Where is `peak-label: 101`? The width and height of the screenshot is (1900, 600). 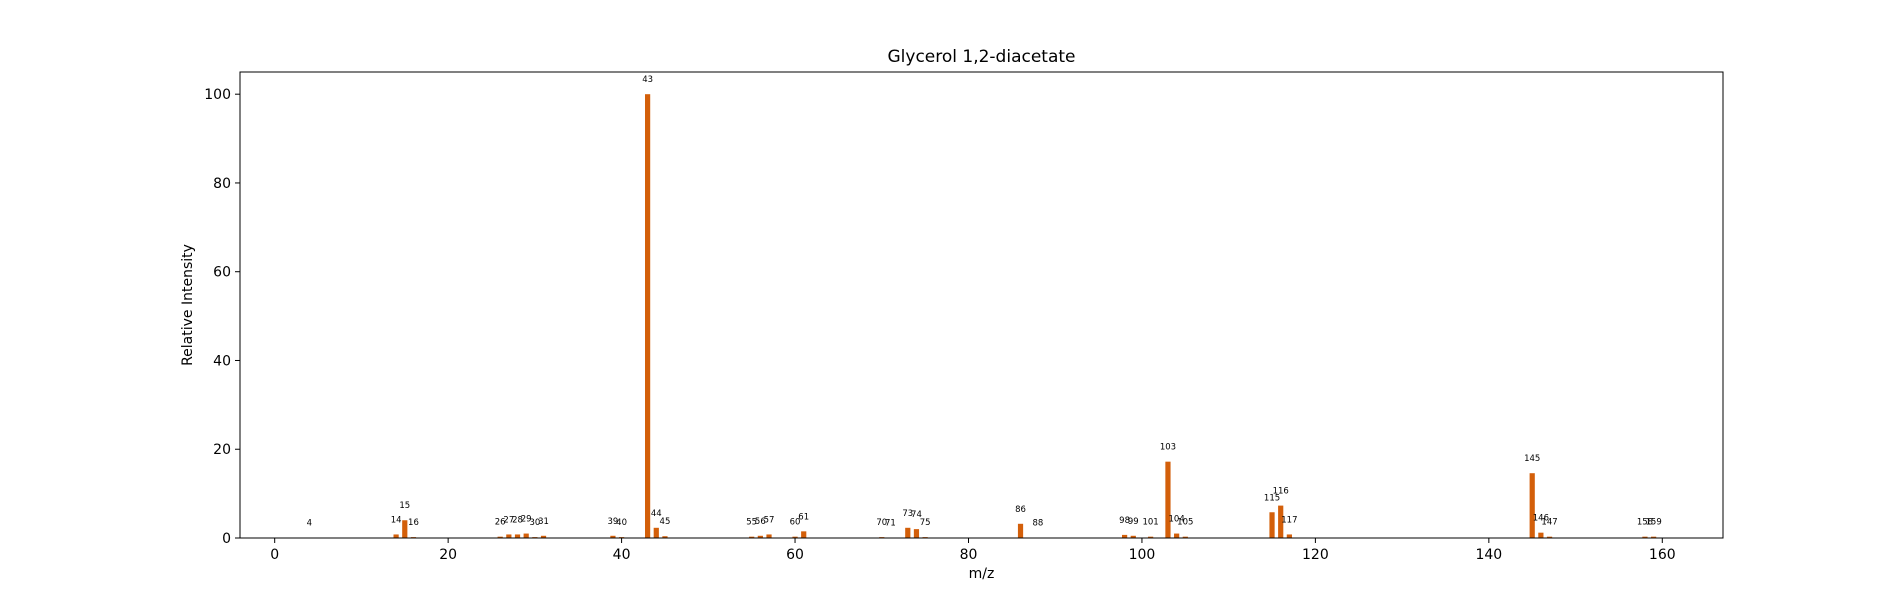 peak-label: 101 is located at coordinates (1150, 523).